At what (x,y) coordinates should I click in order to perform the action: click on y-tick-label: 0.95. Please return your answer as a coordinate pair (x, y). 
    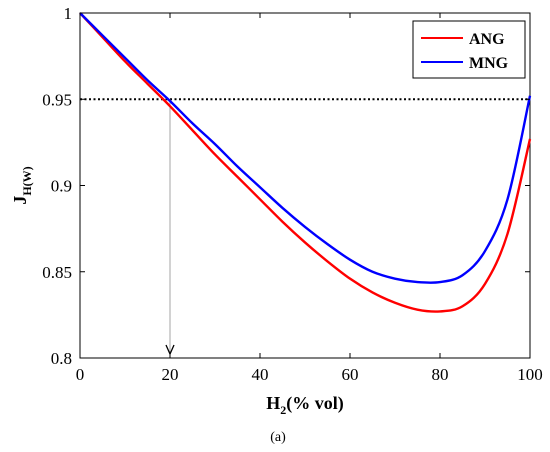
    Looking at the image, I should click on (57, 99).